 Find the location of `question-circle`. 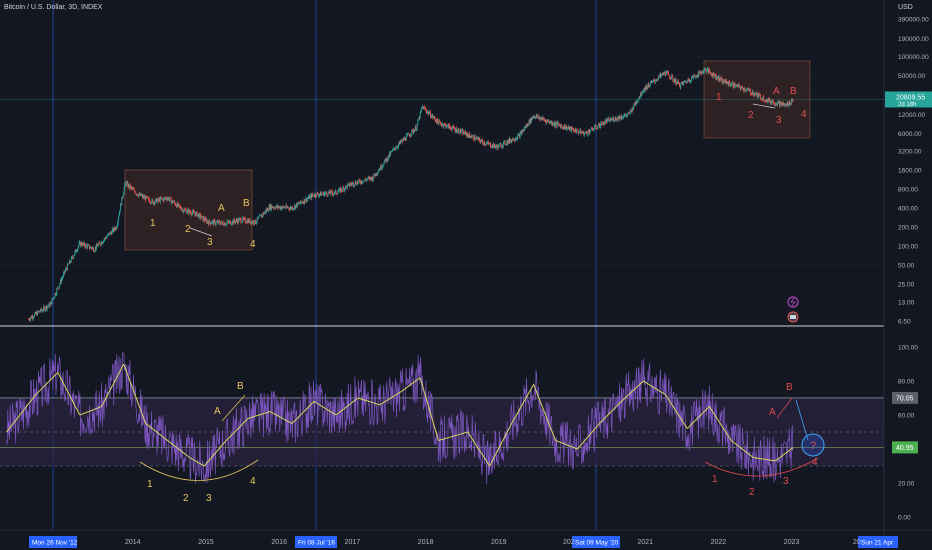

question-circle is located at coordinates (813, 445).